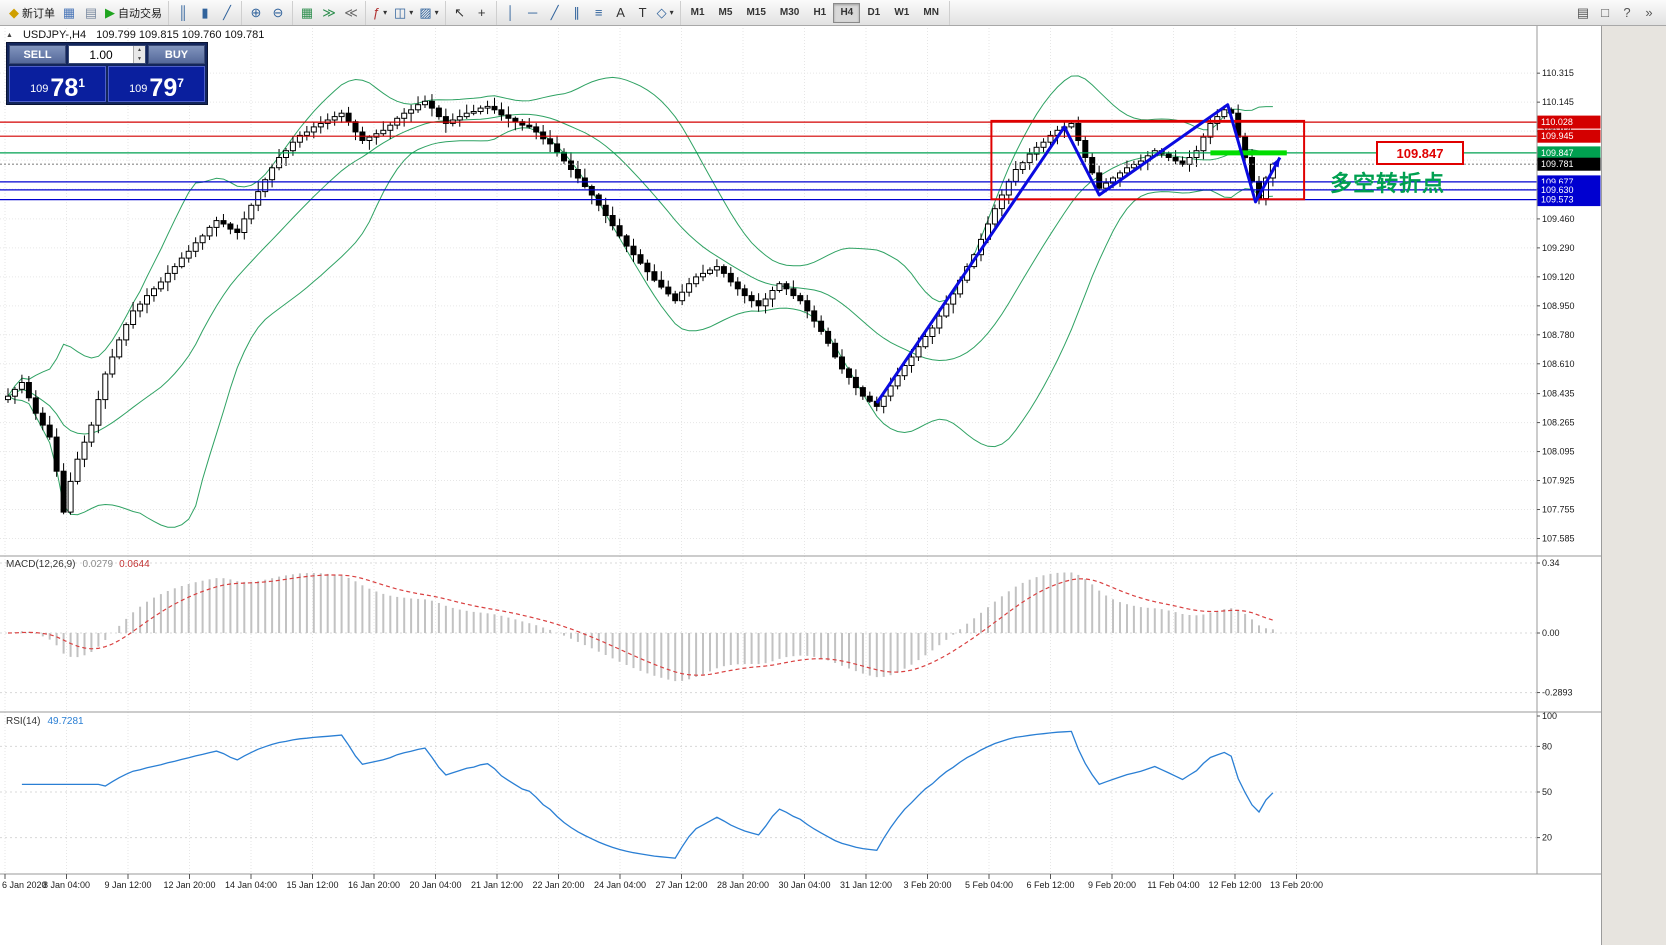 This screenshot has height=945, width=1666. What do you see at coordinates (640, 627) in the screenshot?
I see `macd-pane` at bounding box center [640, 627].